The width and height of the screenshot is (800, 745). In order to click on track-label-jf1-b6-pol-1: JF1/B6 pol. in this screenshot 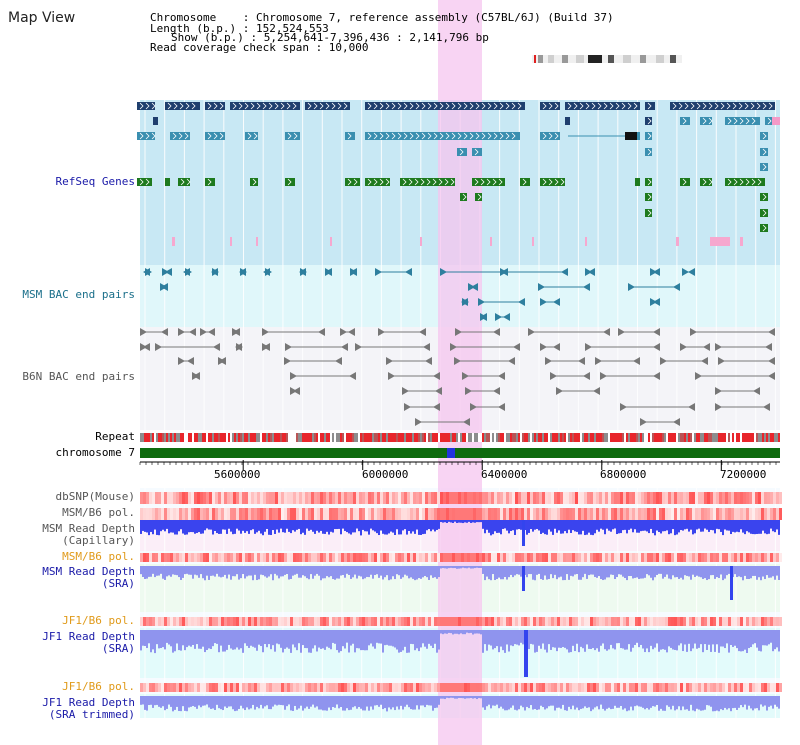, I will do `click(98, 620)`.